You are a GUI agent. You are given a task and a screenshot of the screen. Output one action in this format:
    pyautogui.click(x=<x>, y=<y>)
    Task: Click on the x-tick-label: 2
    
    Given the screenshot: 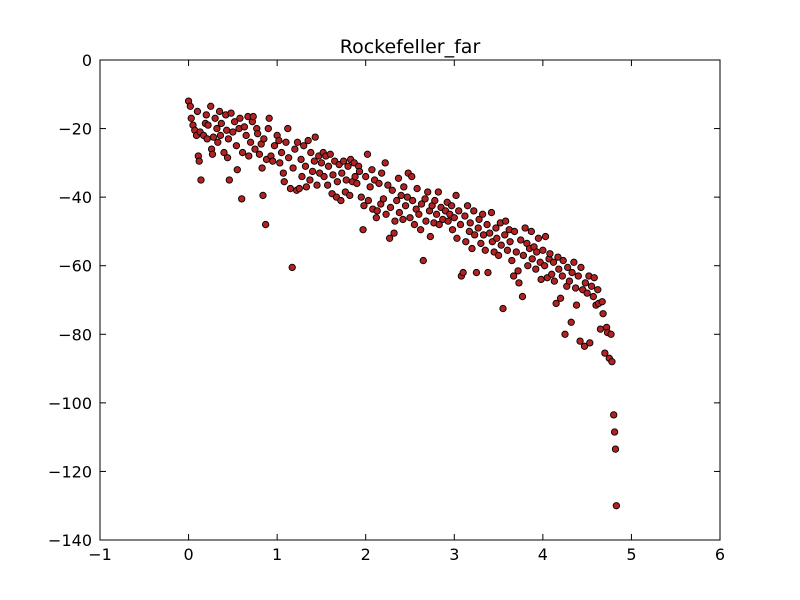 What is the action you would take?
    pyautogui.click(x=366, y=554)
    